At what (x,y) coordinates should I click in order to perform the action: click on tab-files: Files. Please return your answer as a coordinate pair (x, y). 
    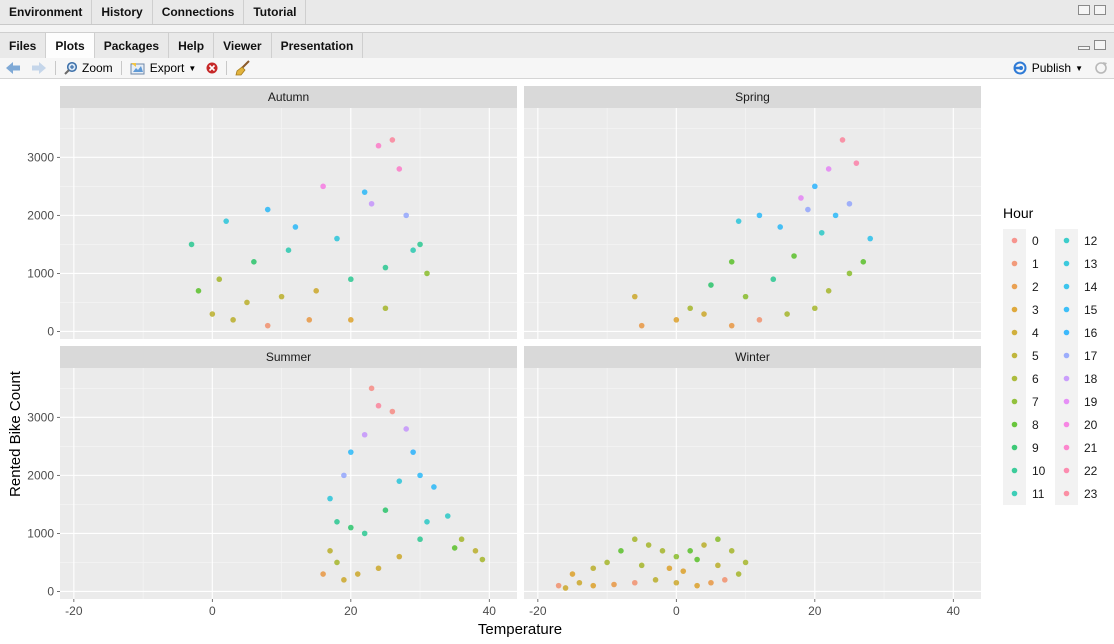
    Looking at the image, I should click on (23, 45).